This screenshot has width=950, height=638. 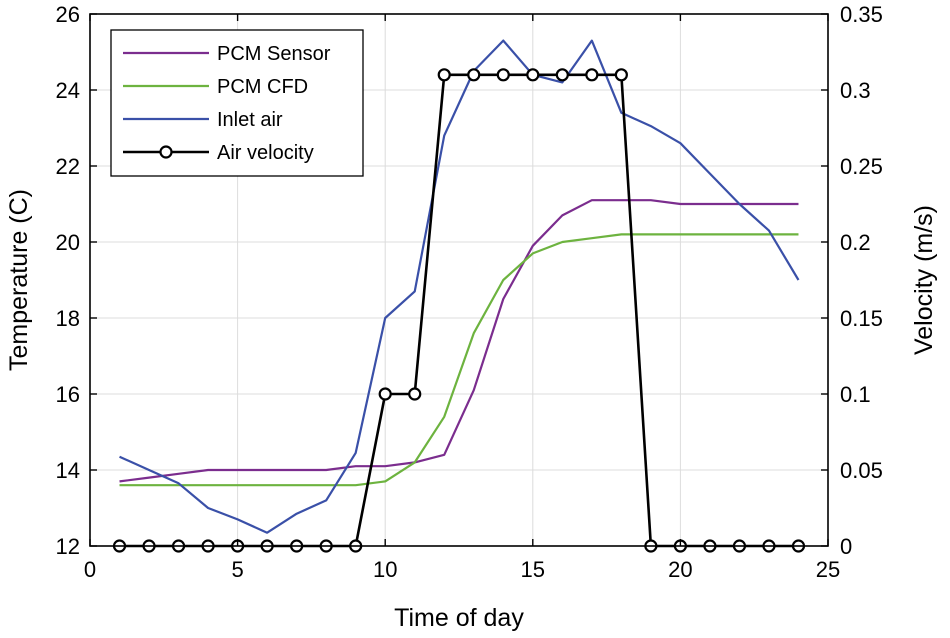 I want to click on y-axis-right-label: Velocity (m/s), so click(x=924, y=280).